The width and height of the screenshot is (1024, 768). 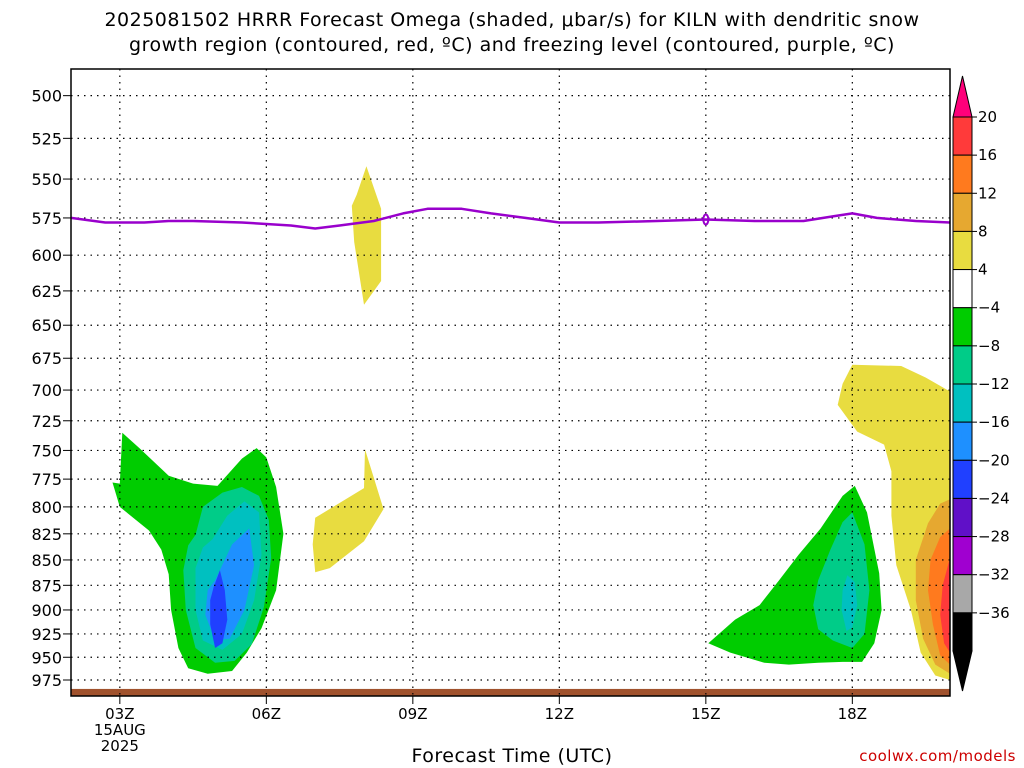 I want to click on colorbar-label: −32, so click(x=994, y=575).